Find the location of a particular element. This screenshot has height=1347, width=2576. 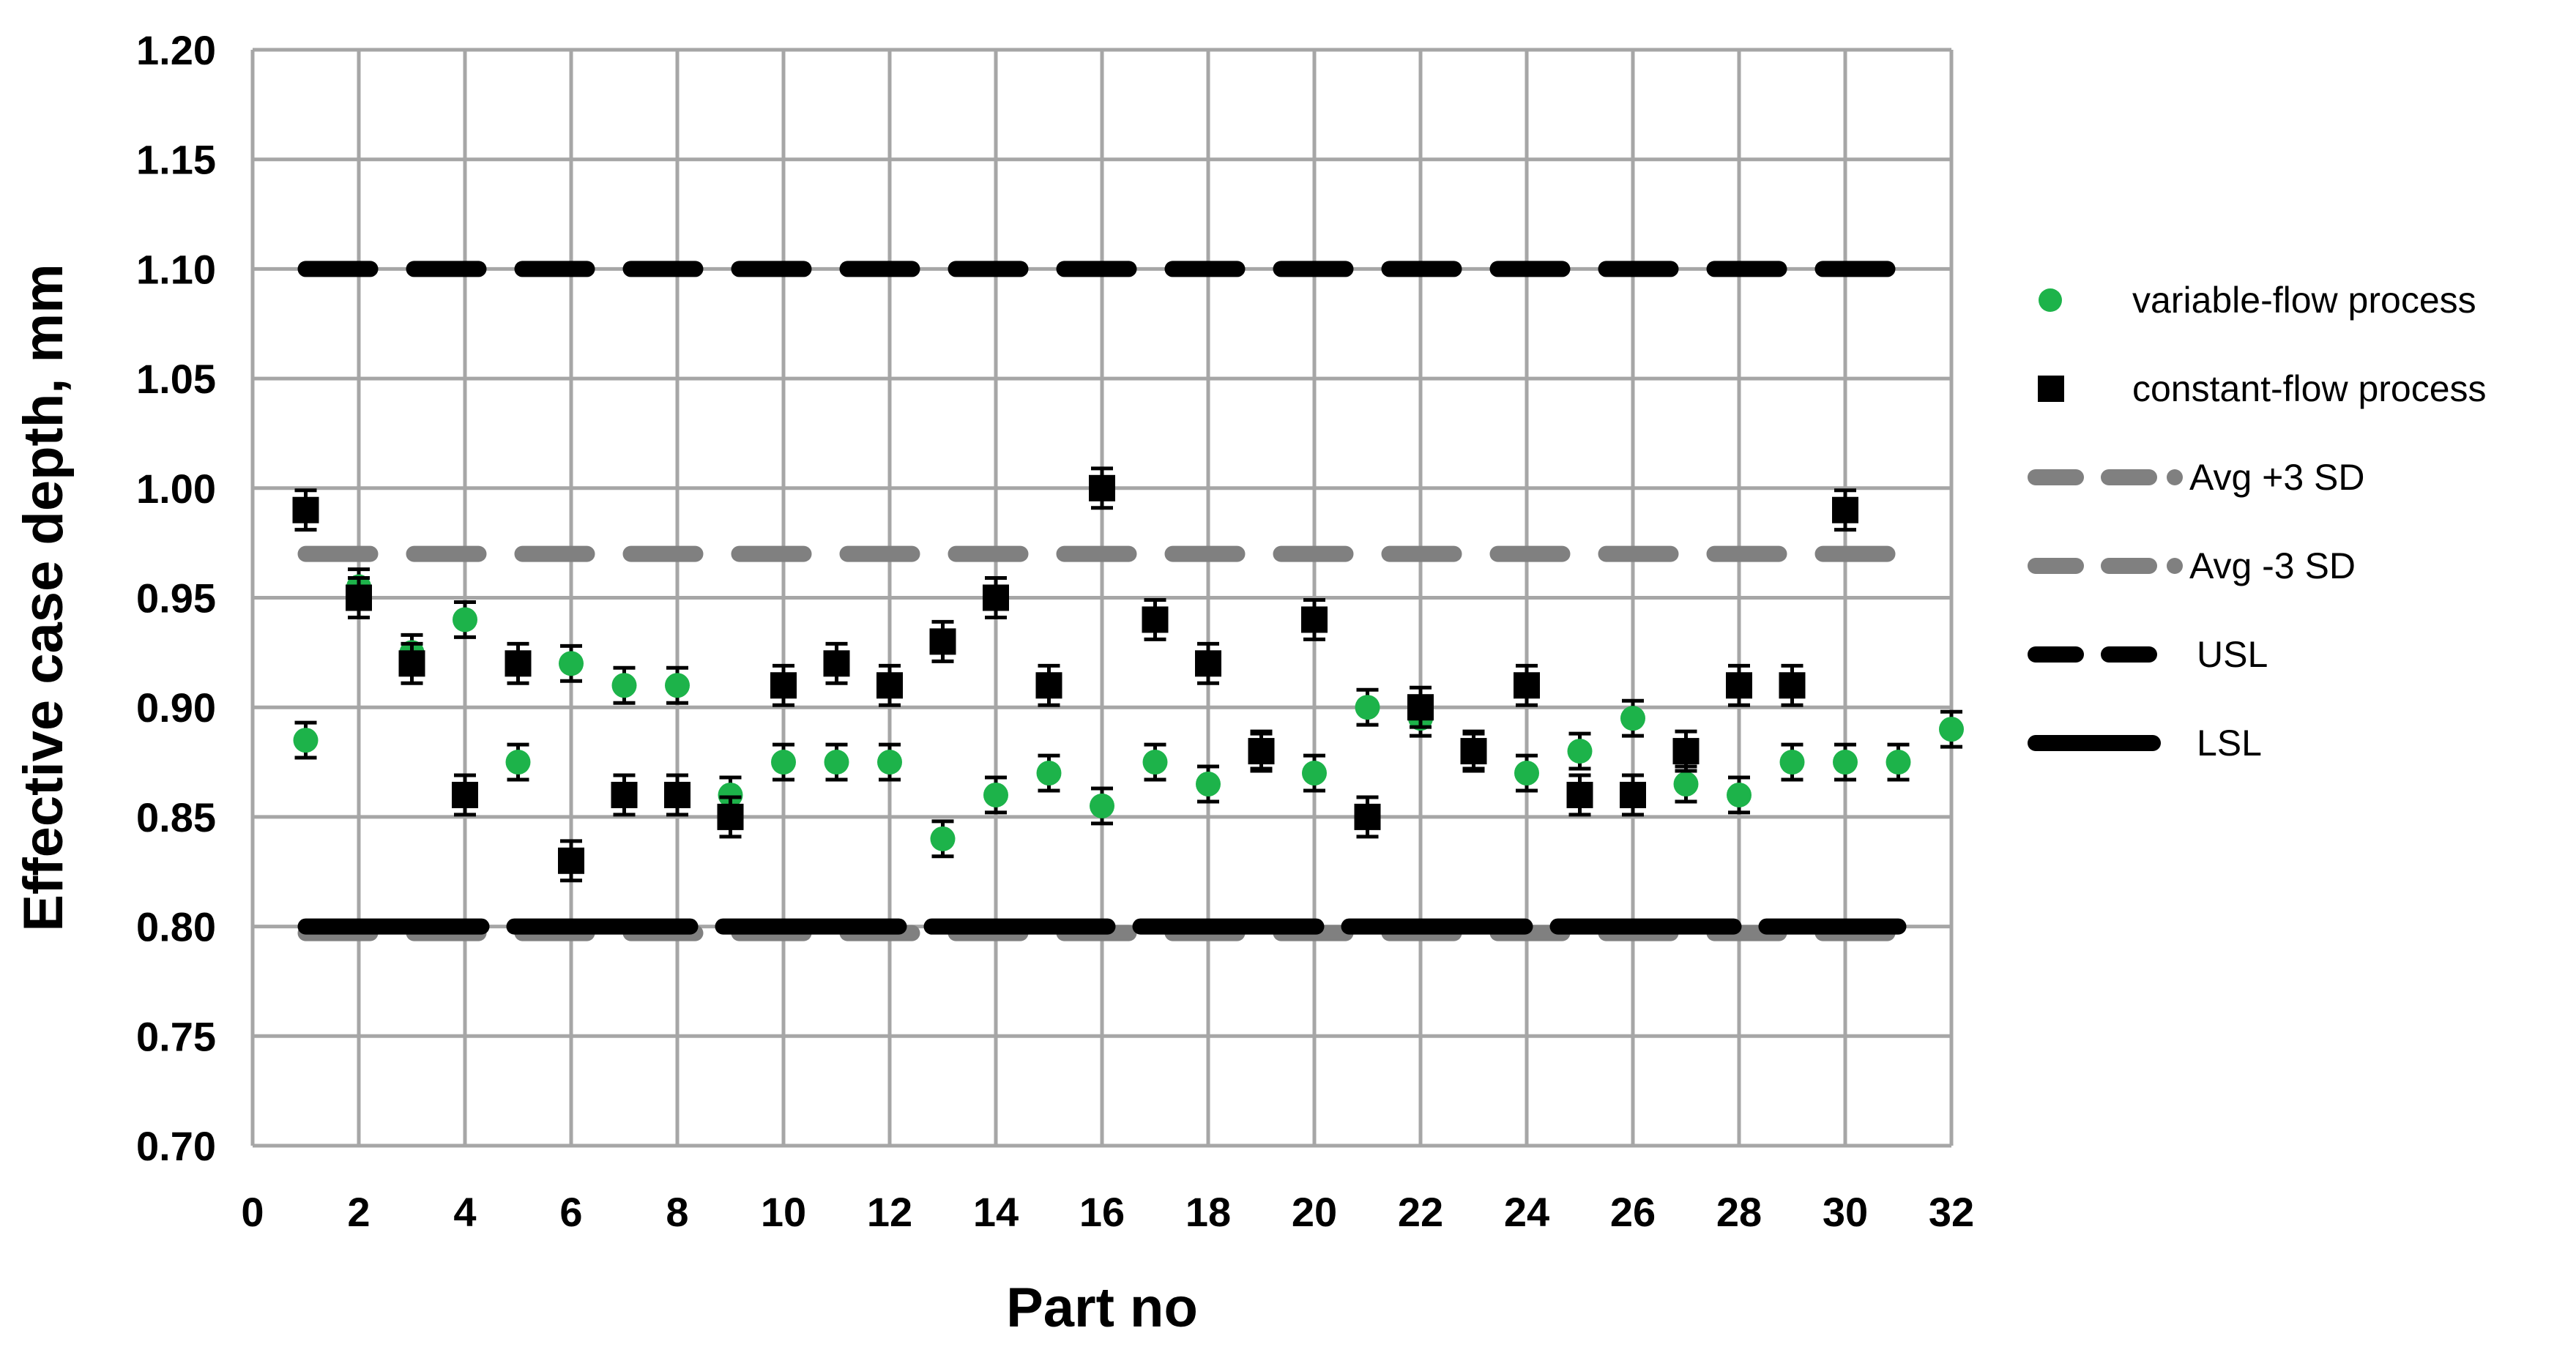

x-tick-label: 14 is located at coordinates (996, 1212).